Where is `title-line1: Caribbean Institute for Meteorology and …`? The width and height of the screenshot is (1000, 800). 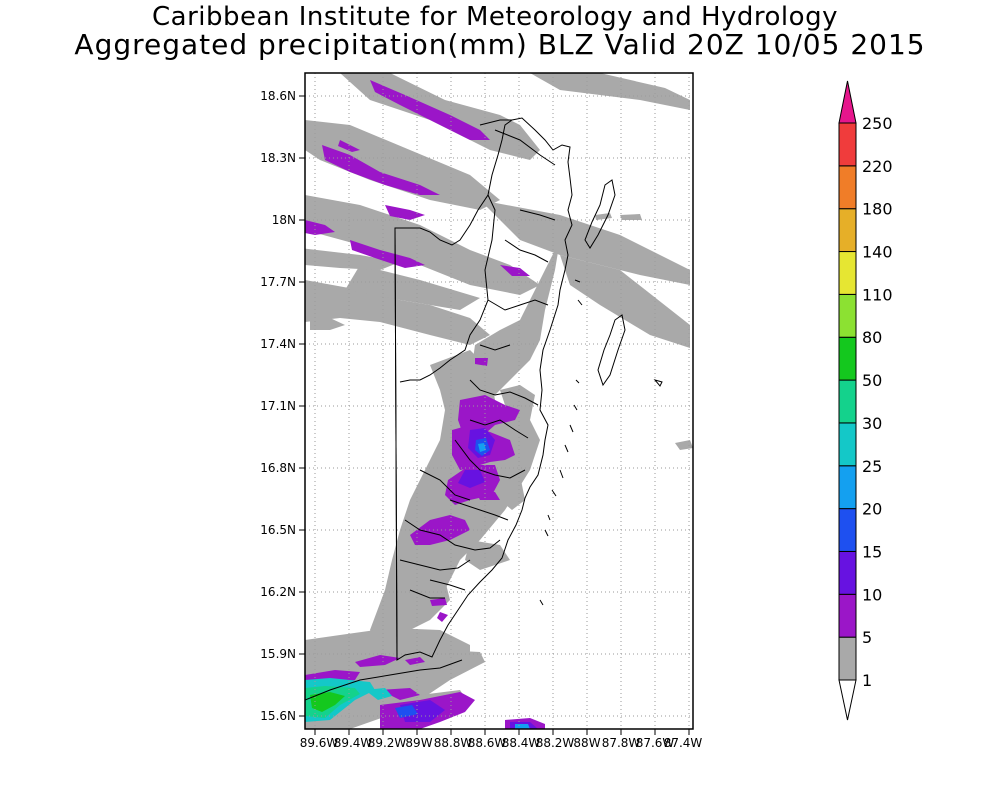
title-line1: Caribbean Institute for Meteorology and … is located at coordinates (495, 17).